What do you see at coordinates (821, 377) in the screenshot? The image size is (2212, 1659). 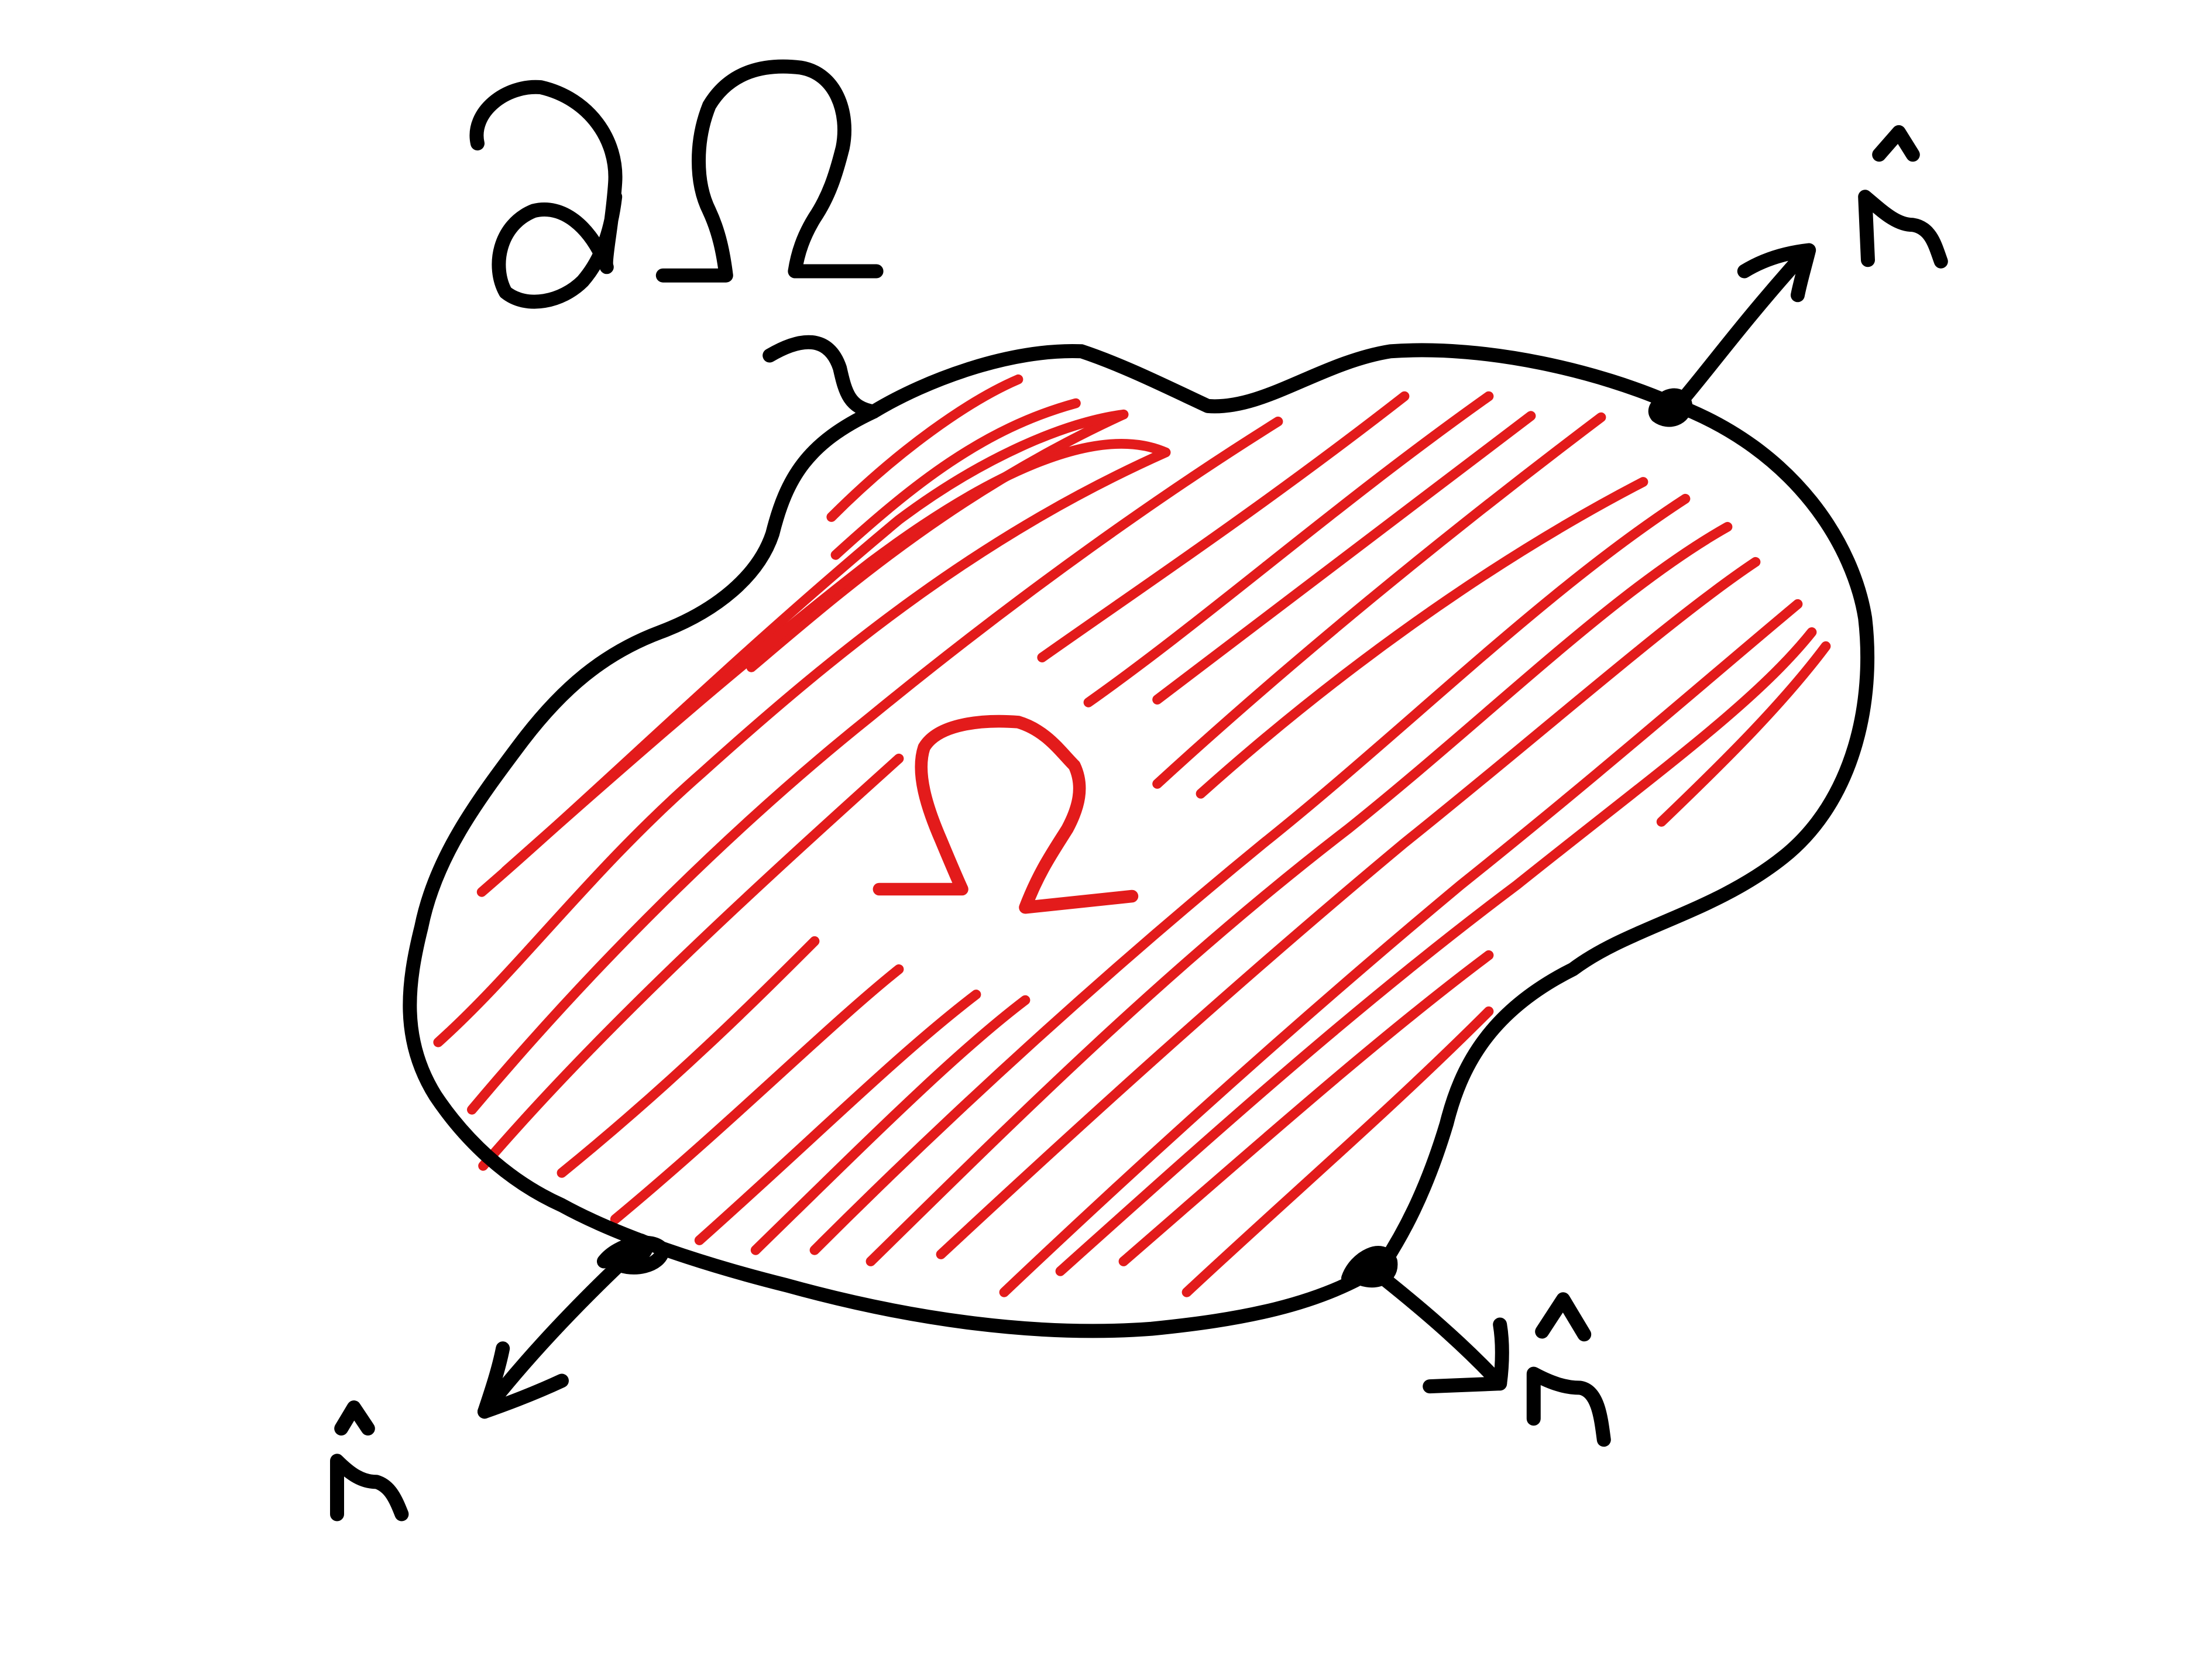 I see `boundary-leader-line` at bounding box center [821, 377].